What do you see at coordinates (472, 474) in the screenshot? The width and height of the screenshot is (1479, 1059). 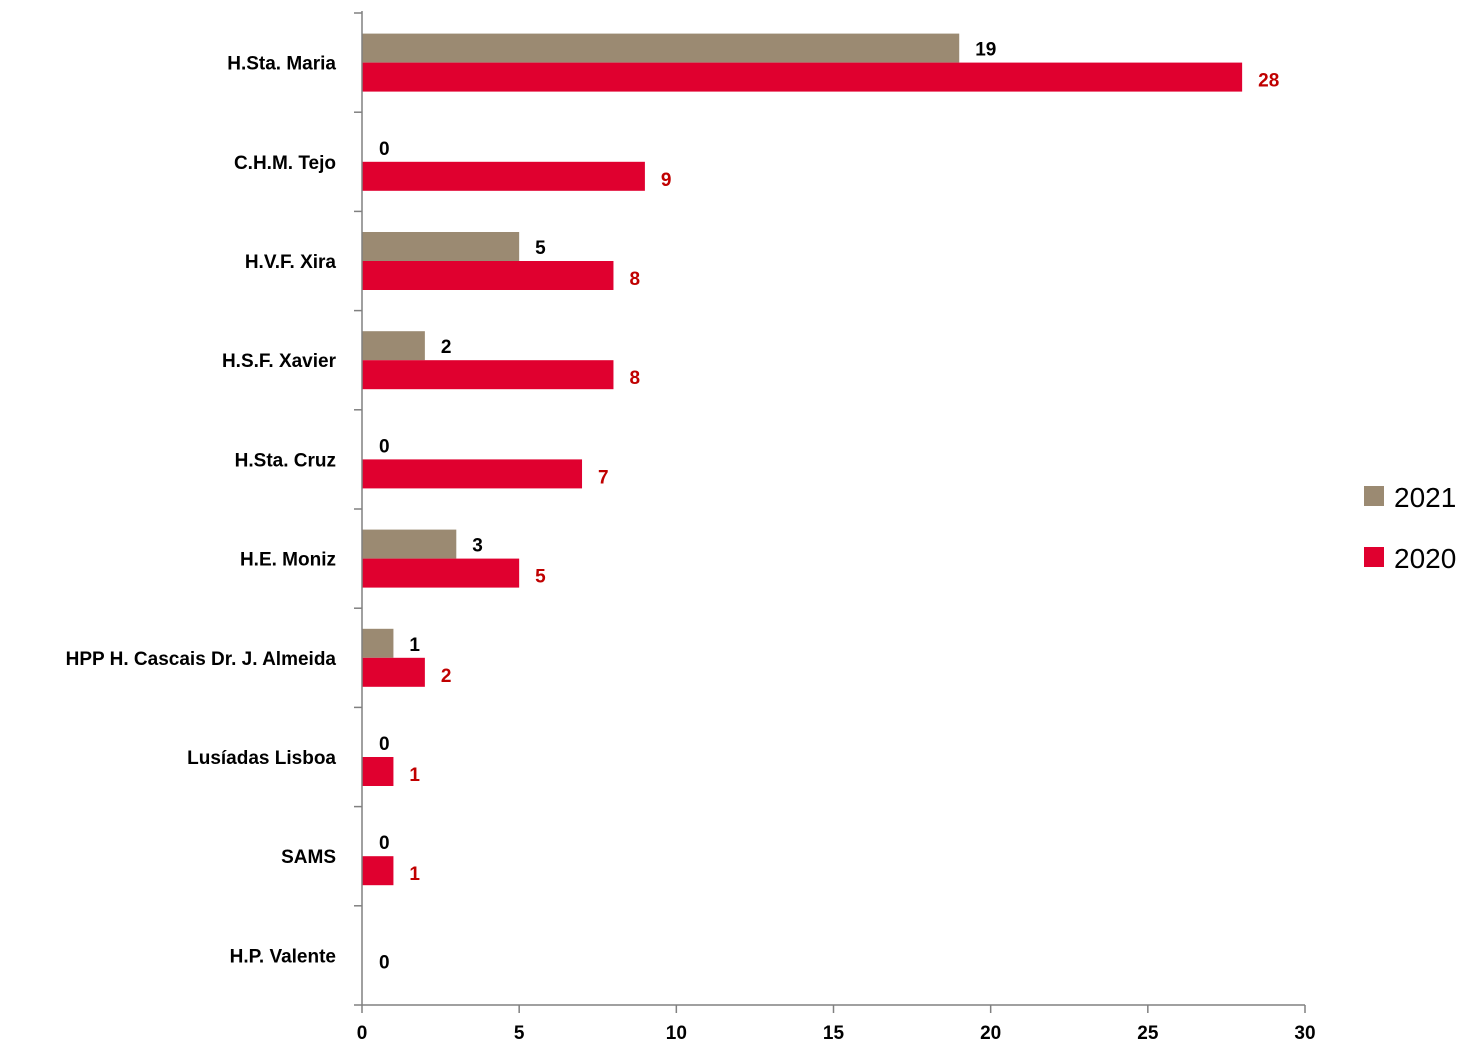 I see `bar-2020-h-sta-cruz` at bounding box center [472, 474].